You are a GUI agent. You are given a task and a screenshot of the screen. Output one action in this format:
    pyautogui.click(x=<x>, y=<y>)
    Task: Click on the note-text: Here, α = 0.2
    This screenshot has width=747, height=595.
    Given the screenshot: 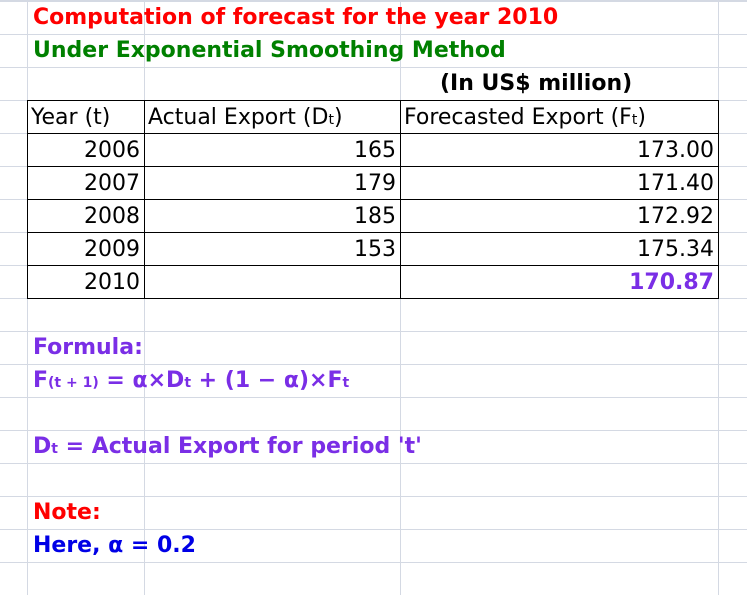 What is the action you would take?
    pyautogui.click(x=114, y=545)
    